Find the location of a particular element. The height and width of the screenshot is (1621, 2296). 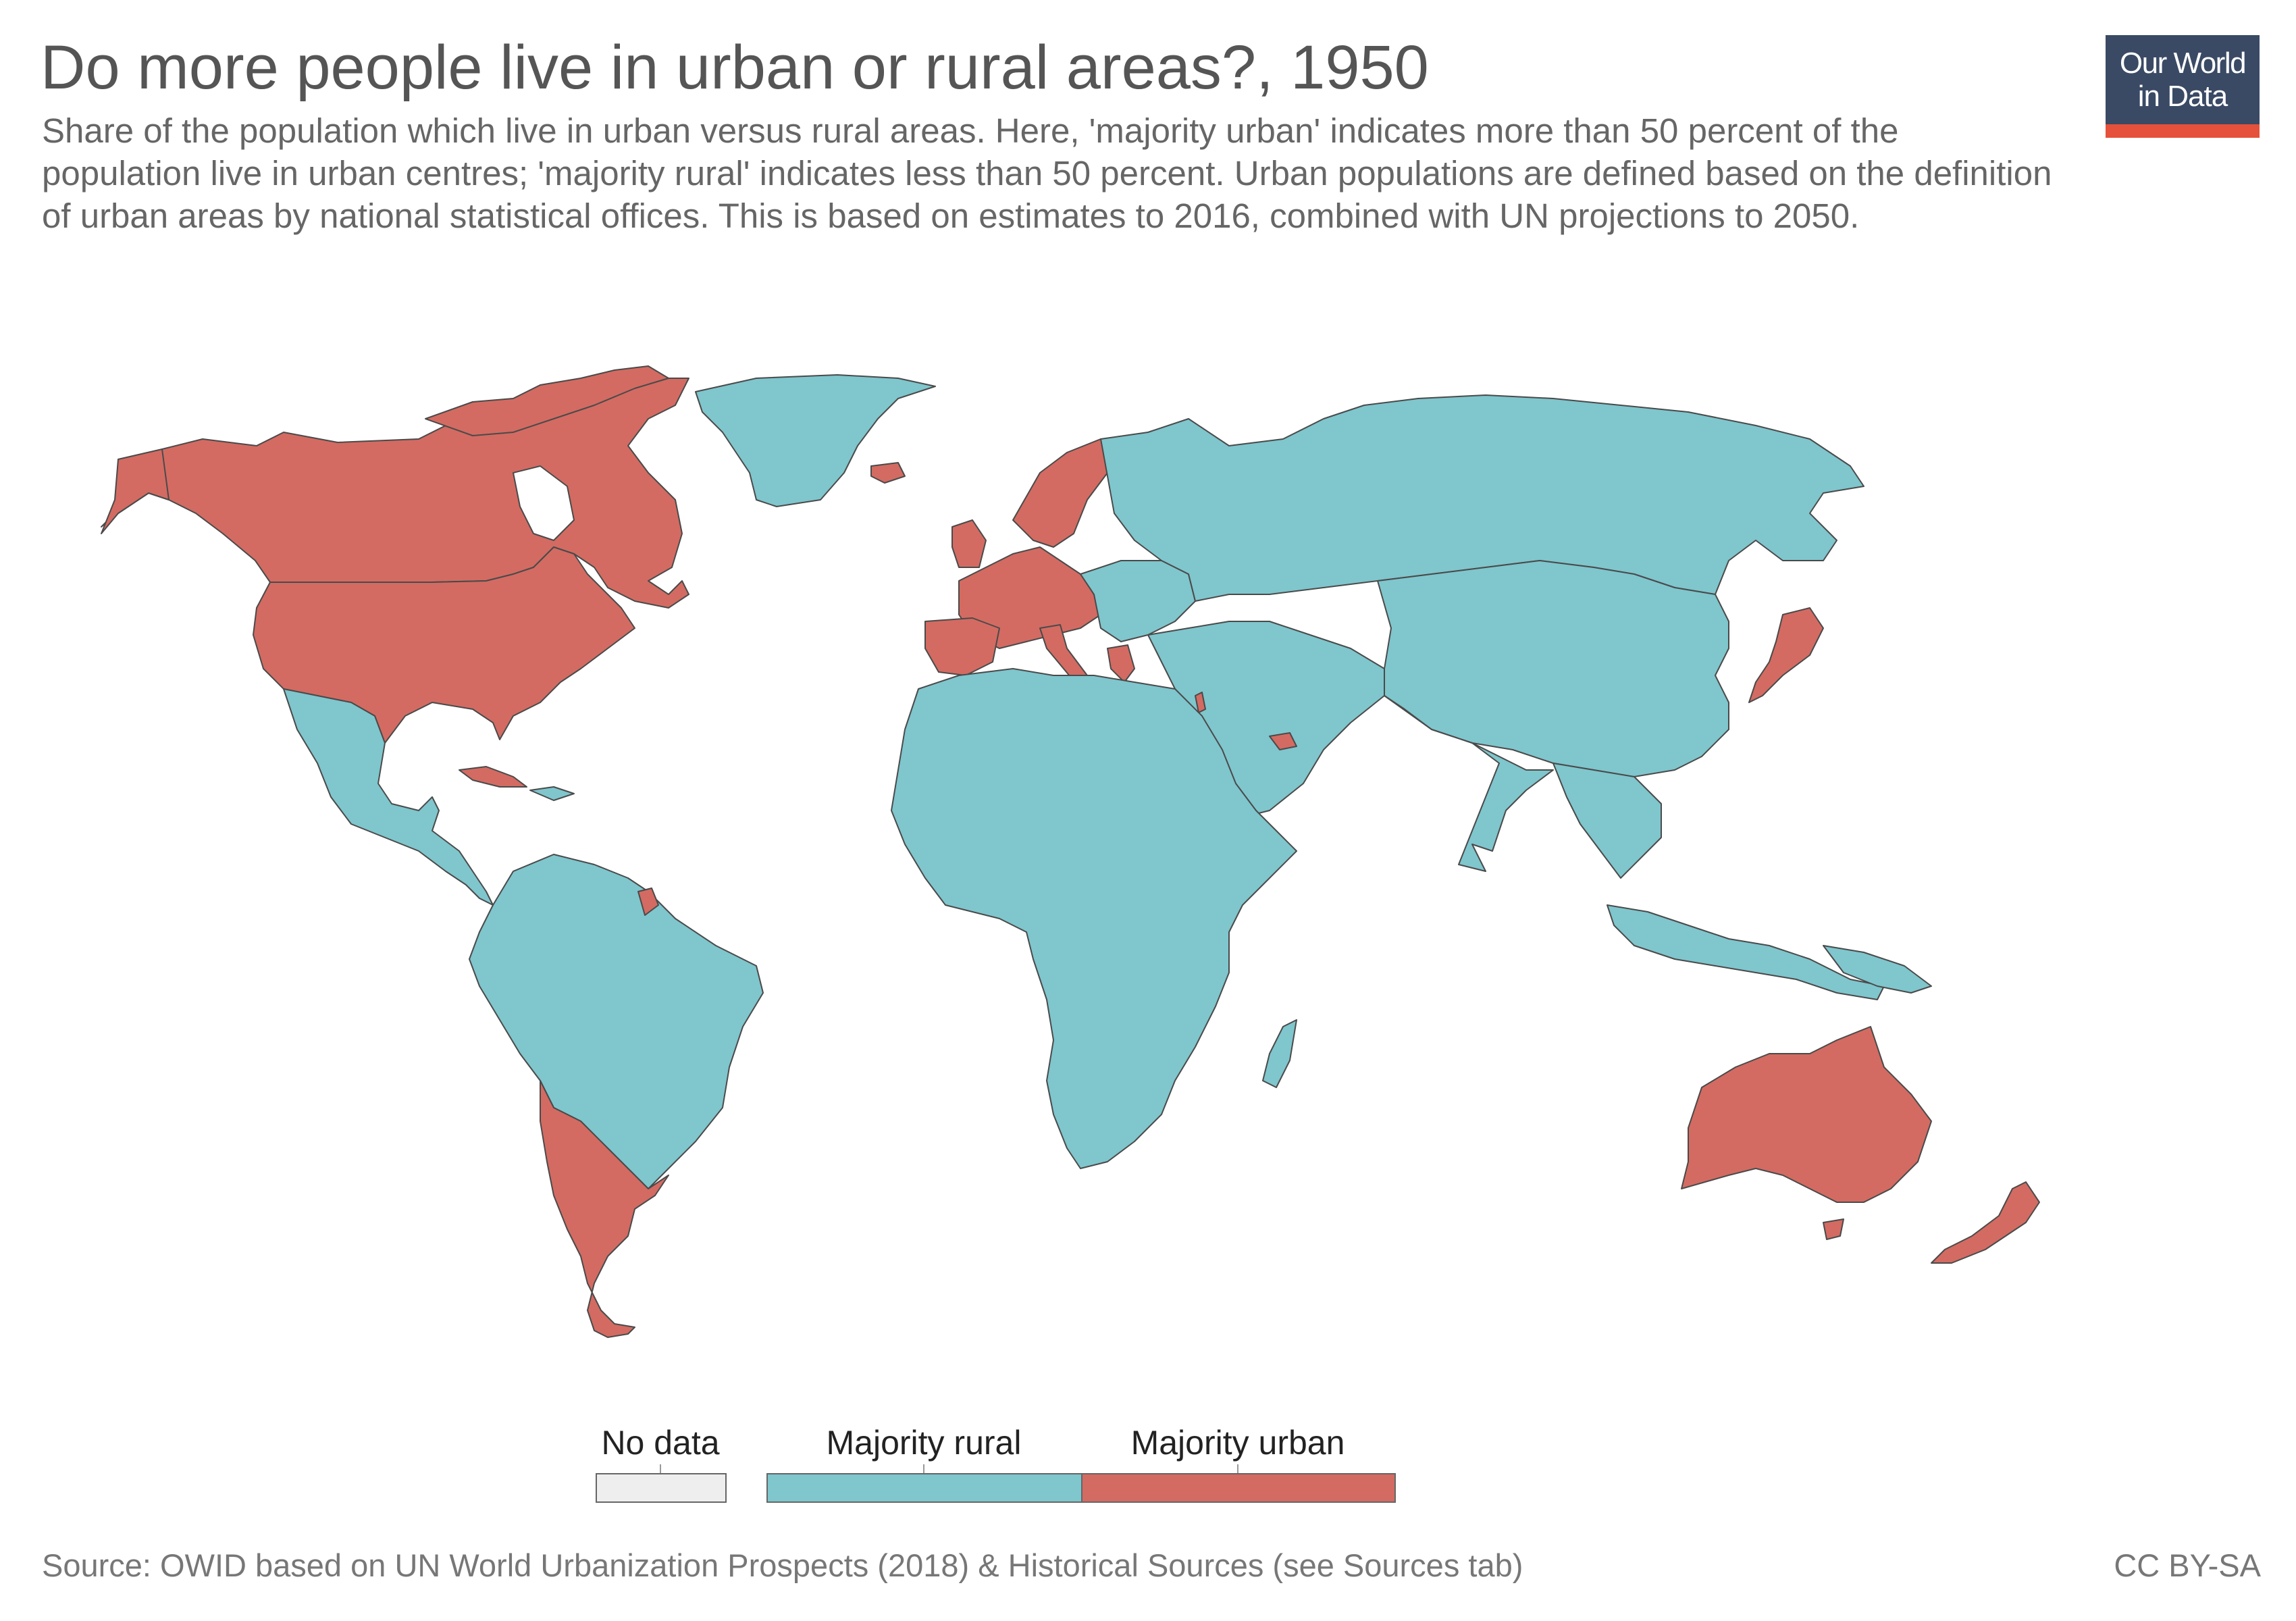

region-tasmania is located at coordinates (1833, 1229).